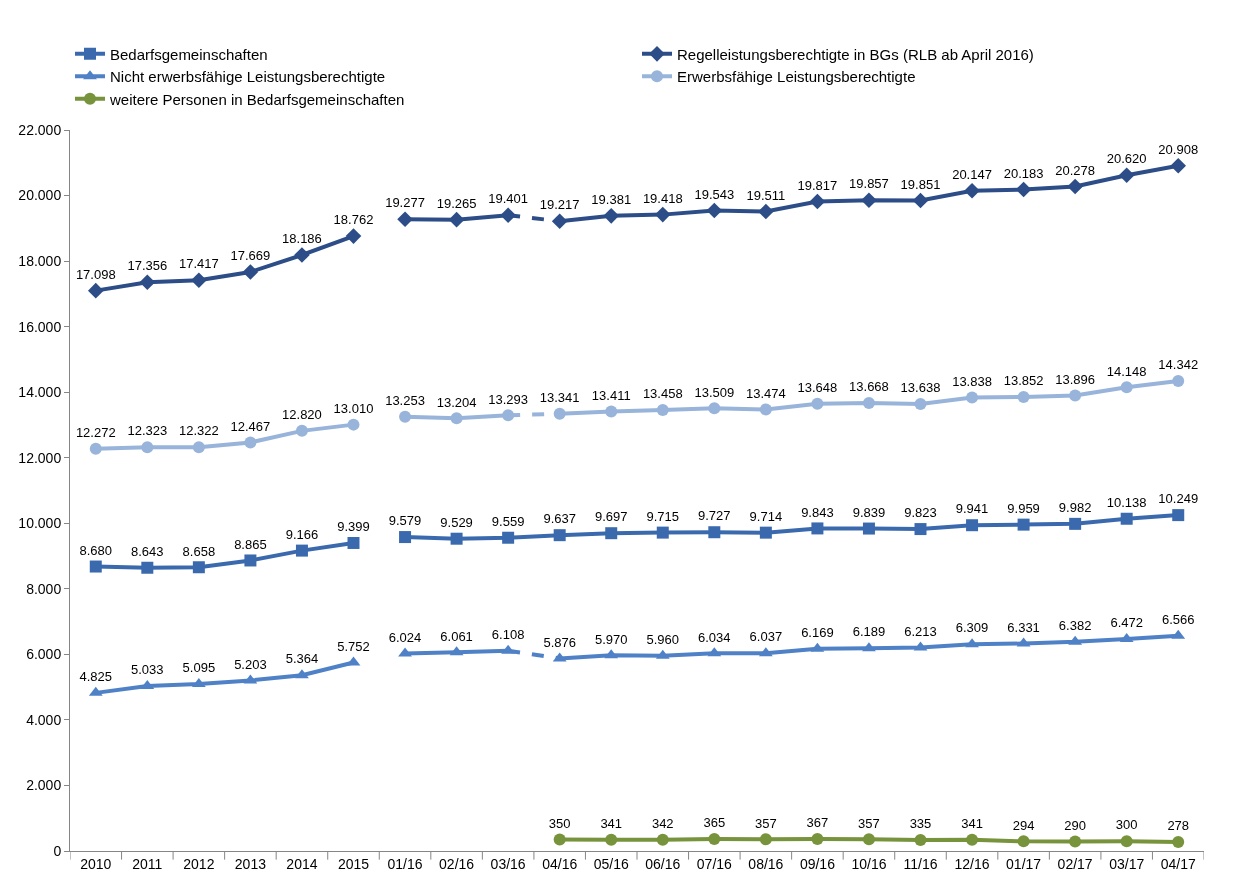  What do you see at coordinates (714, 823) in the screenshot?
I see `data-label: 365` at bounding box center [714, 823].